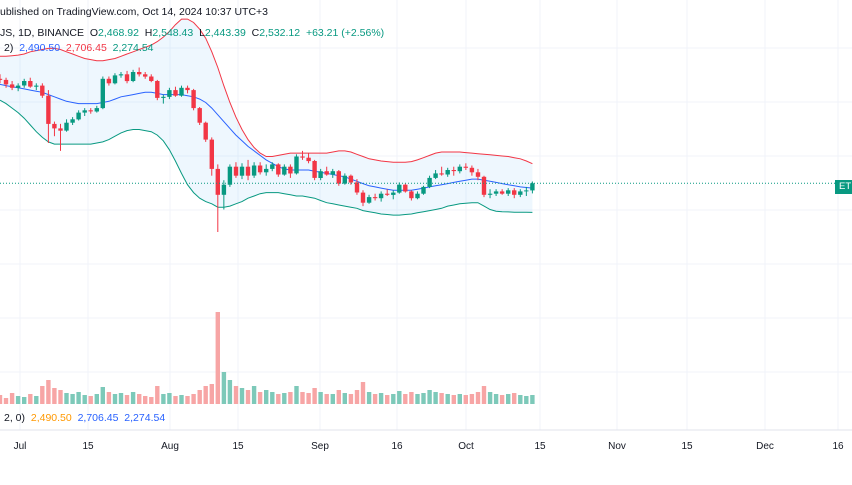 This screenshot has height=485, width=852. I want to click on price-scale-tag: ET, so click(843, 187).